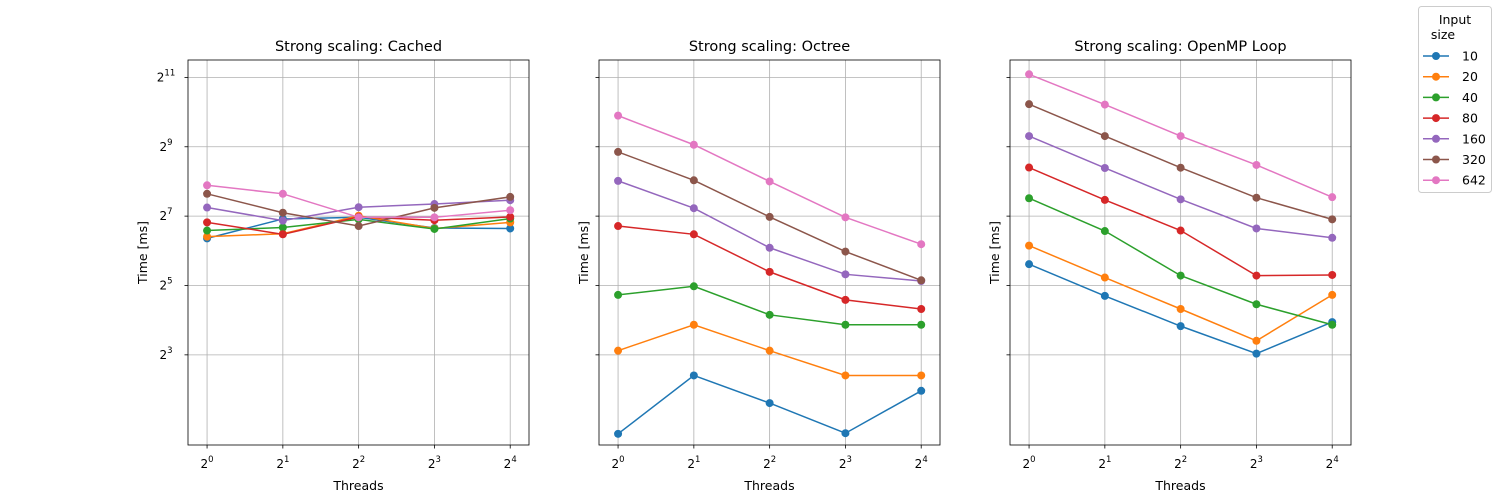  Describe the element at coordinates (1470, 56) in the screenshot. I see `legend-label-10: 10` at that location.